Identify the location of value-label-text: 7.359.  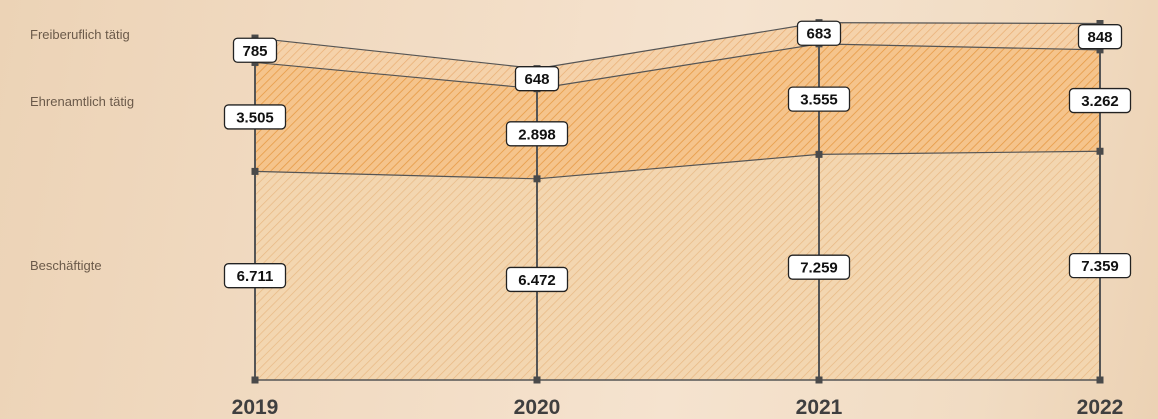
(1100, 266).